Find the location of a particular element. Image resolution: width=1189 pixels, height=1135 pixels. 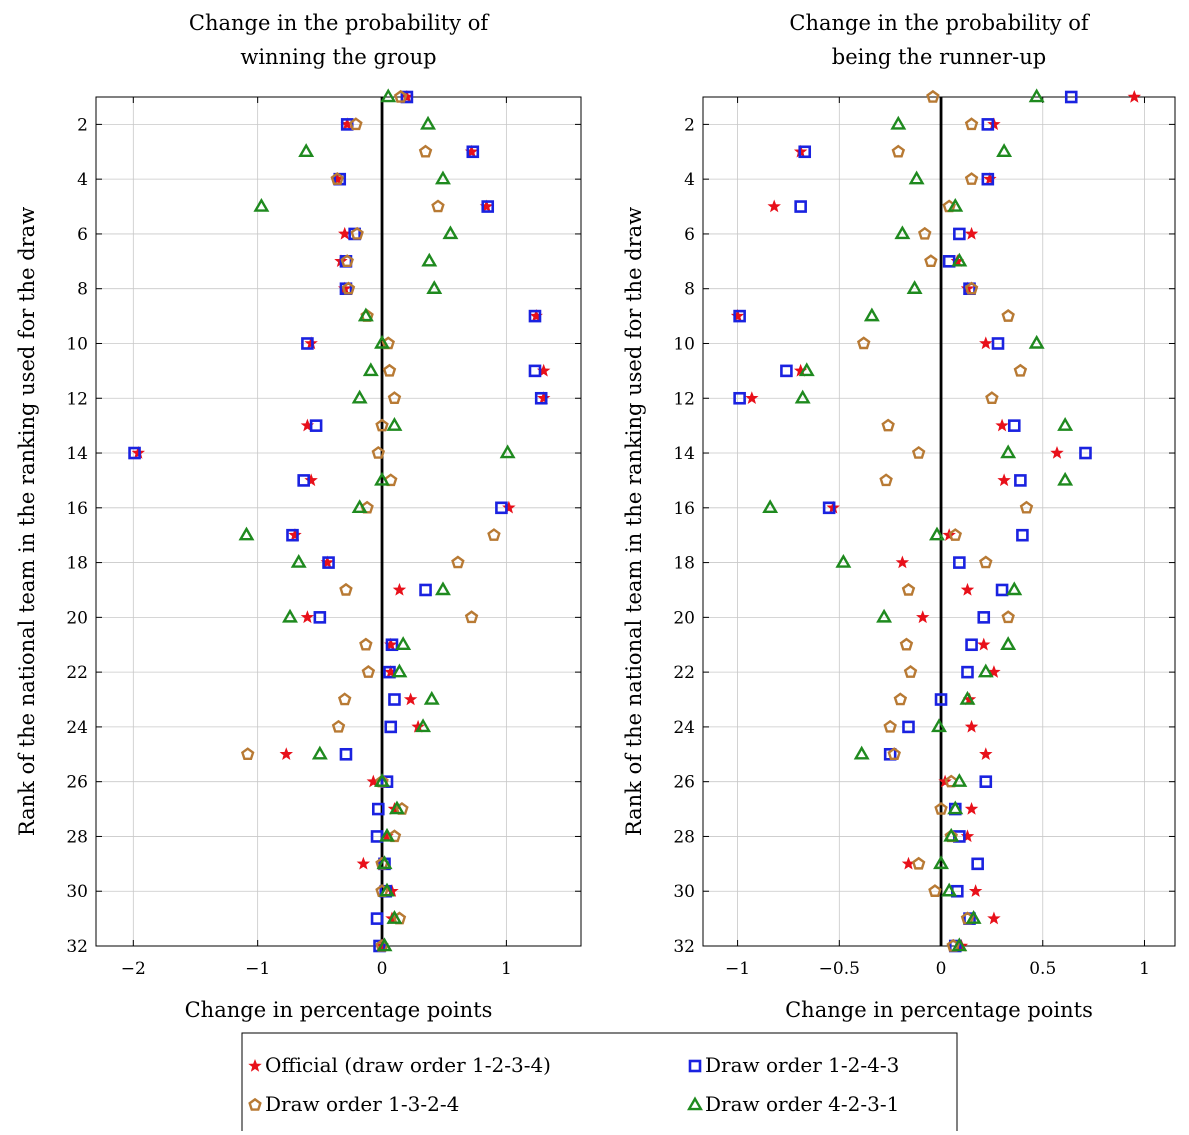

y-tick-label: 8 is located at coordinates (82, 290).